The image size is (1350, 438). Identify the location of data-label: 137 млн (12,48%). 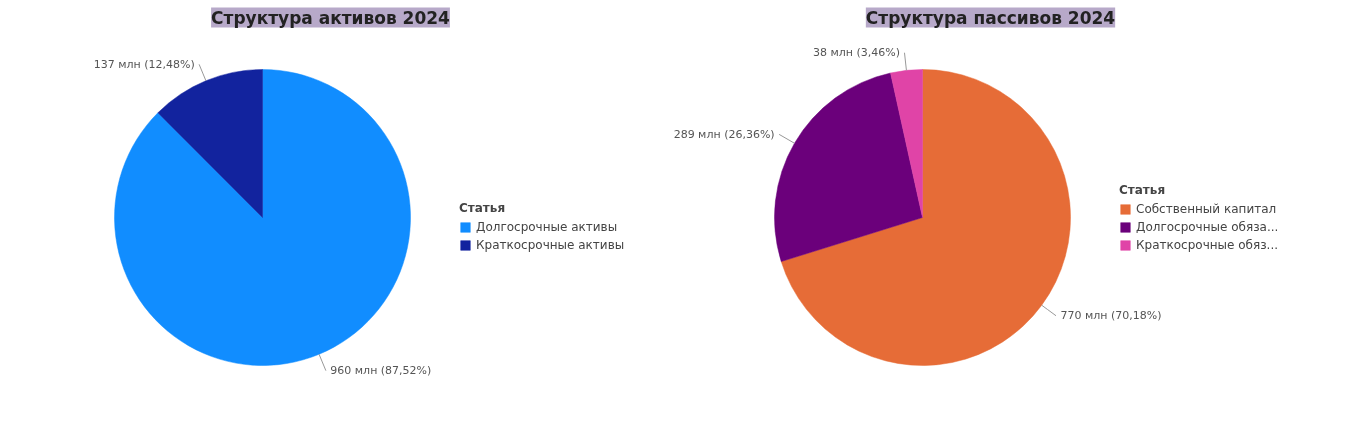
(144, 64).